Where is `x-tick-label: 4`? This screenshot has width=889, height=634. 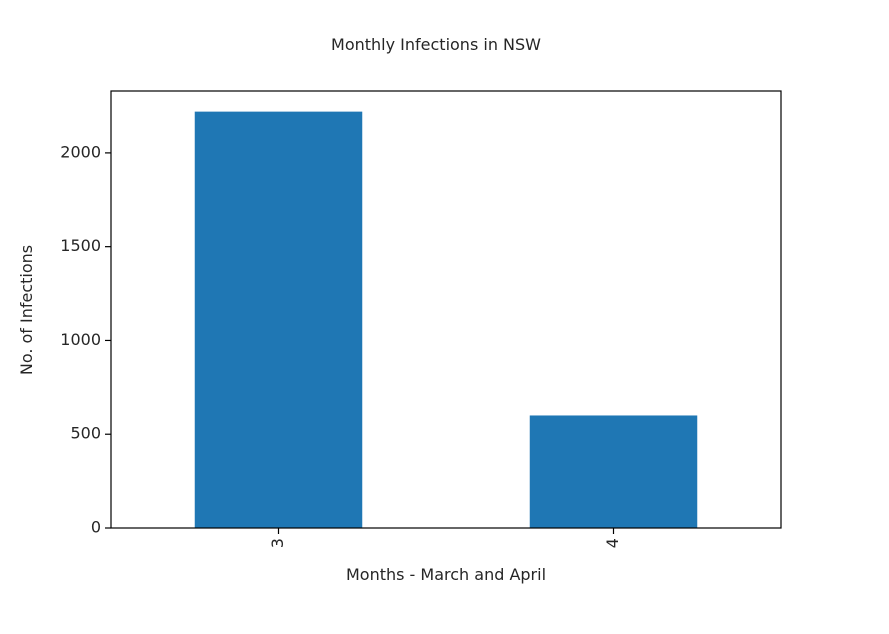
x-tick-label: 4 is located at coordinates (612, 543).